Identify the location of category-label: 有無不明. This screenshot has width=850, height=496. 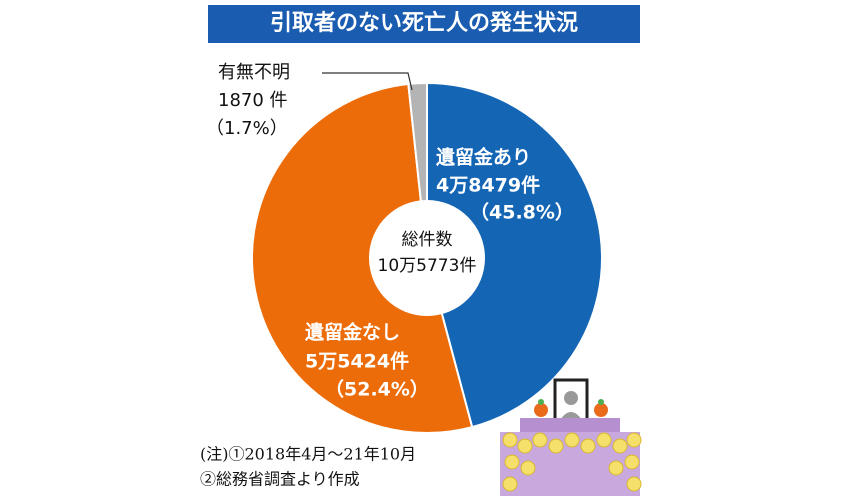
(254, 72).